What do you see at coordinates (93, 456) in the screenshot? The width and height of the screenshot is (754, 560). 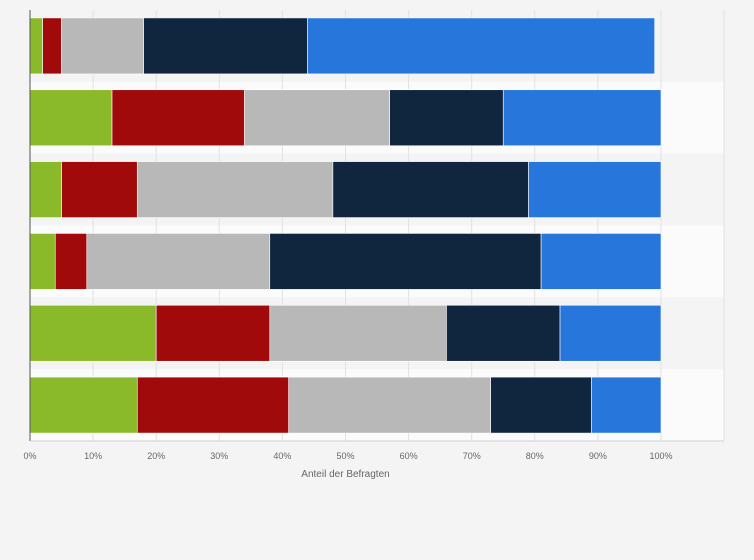 I see `x-tick-label: 10%` at bounding box center [93, 456].